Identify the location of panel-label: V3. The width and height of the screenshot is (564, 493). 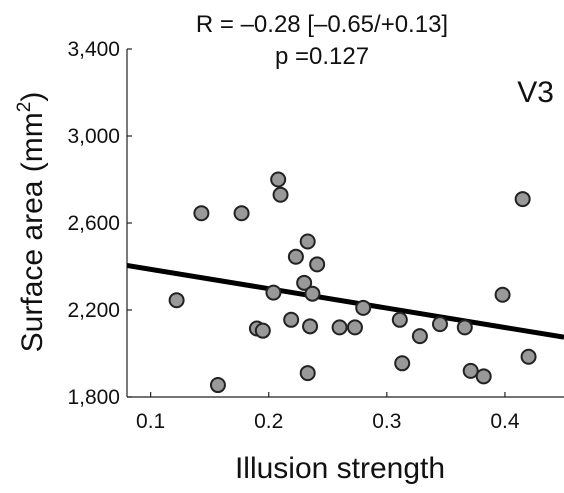
(535, 92).